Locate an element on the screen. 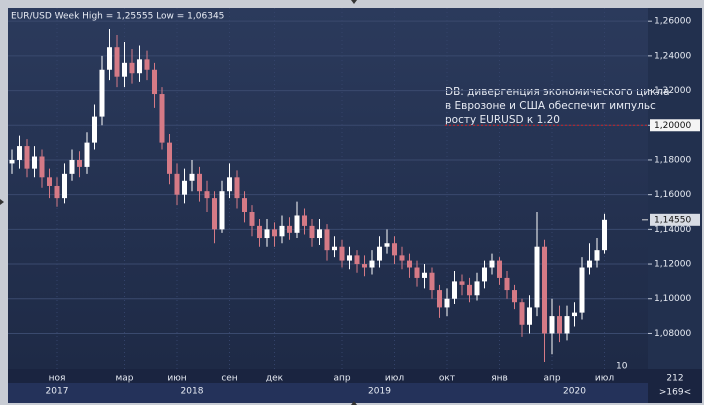  x-tick-label: окт is located at coordinates (447, 379).